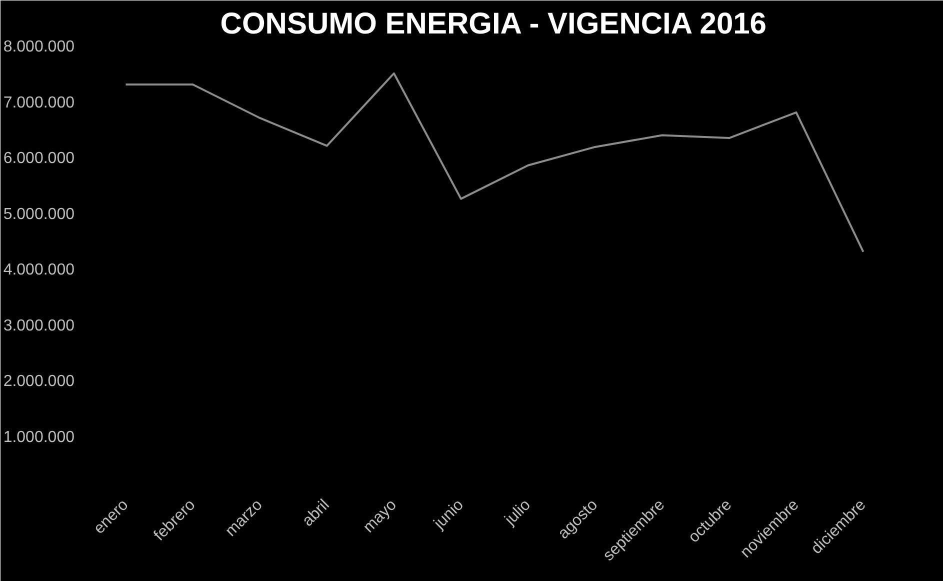 This screenshot has height=581, width=943. I want to click on y-tick-label: 7.000.000, so click(39, 103).